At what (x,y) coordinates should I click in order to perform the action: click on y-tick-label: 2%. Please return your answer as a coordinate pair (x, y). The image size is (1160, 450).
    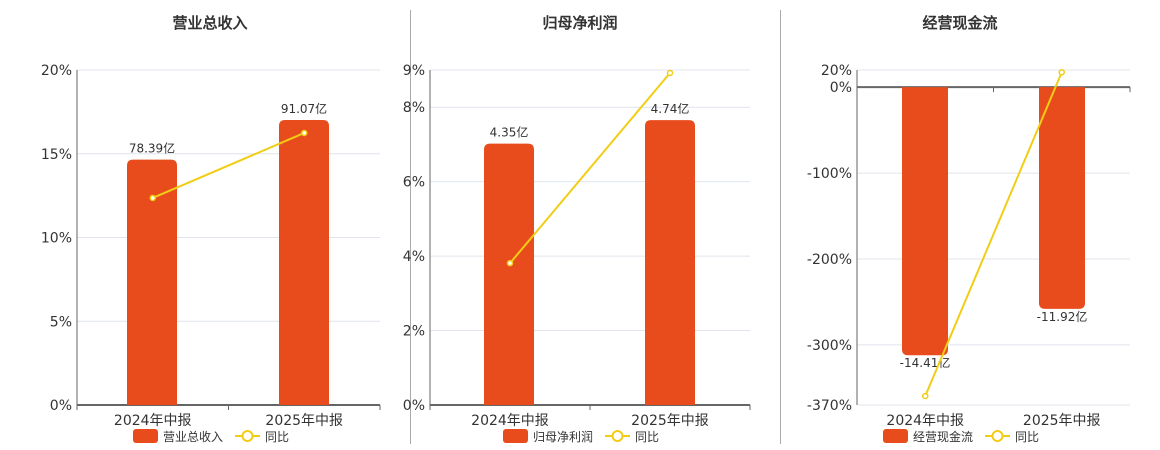
    Looking at the image, I should click on (414, 332).